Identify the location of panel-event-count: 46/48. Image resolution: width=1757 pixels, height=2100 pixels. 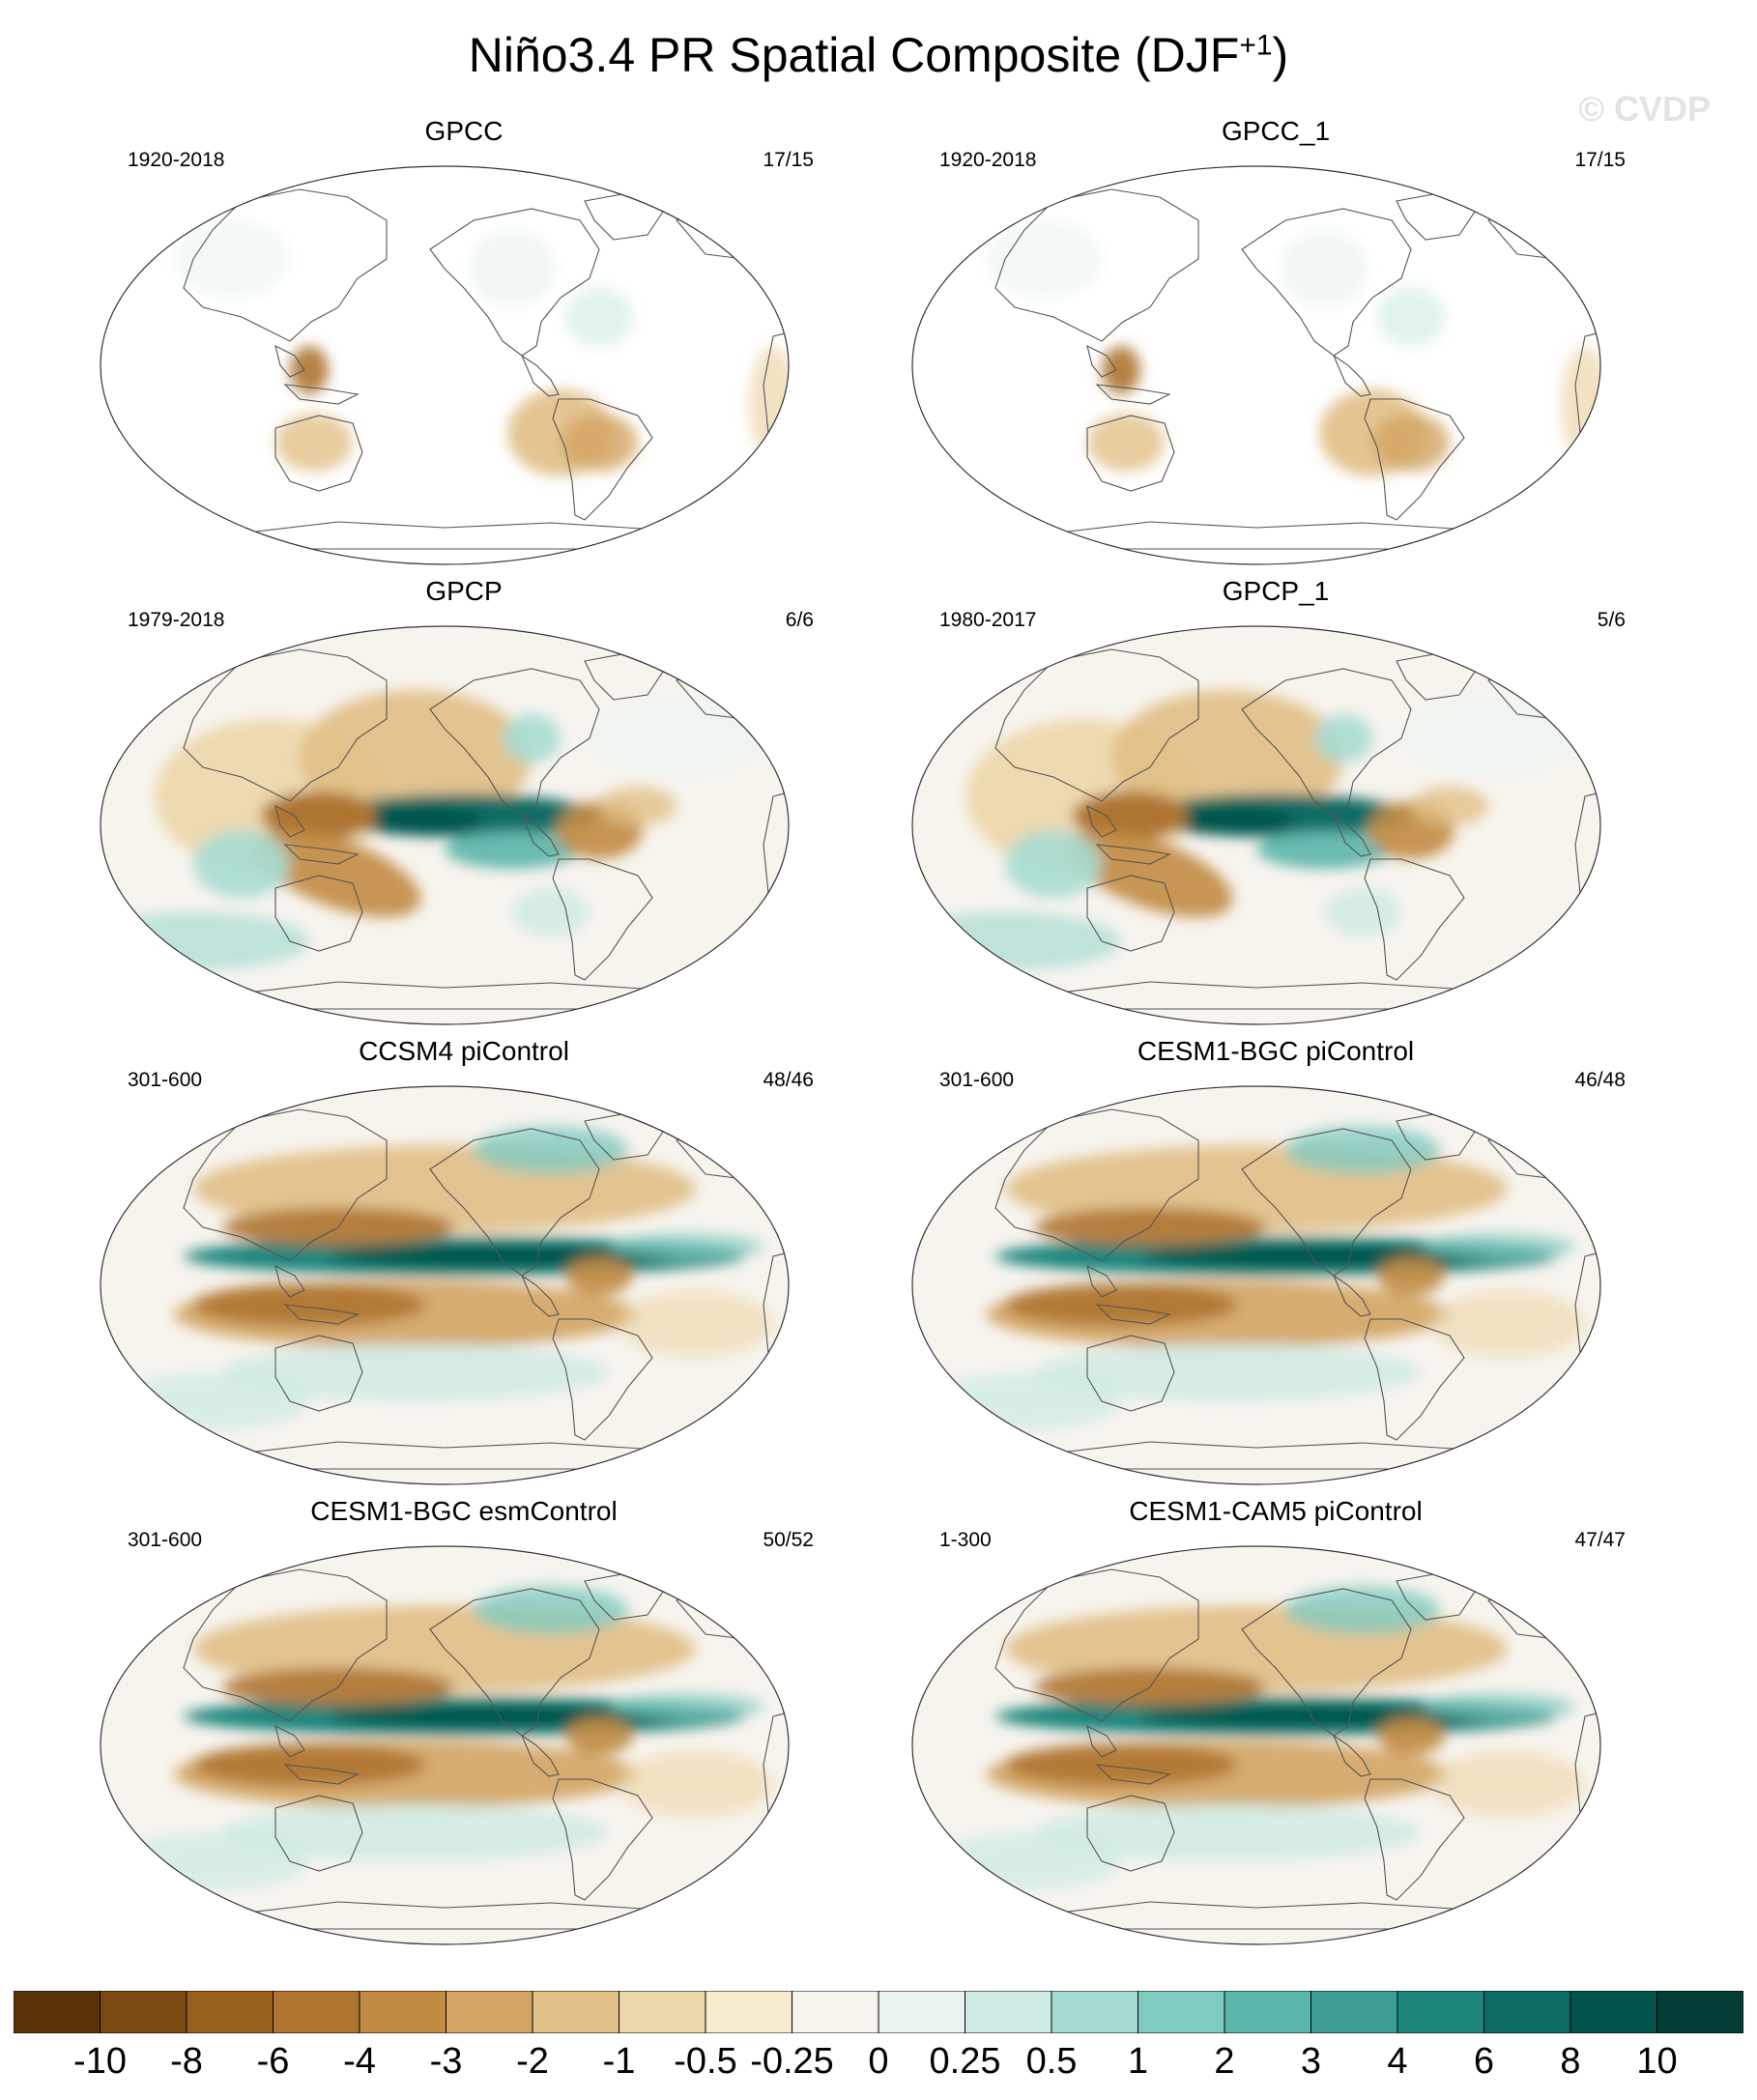
(1600, 1080).